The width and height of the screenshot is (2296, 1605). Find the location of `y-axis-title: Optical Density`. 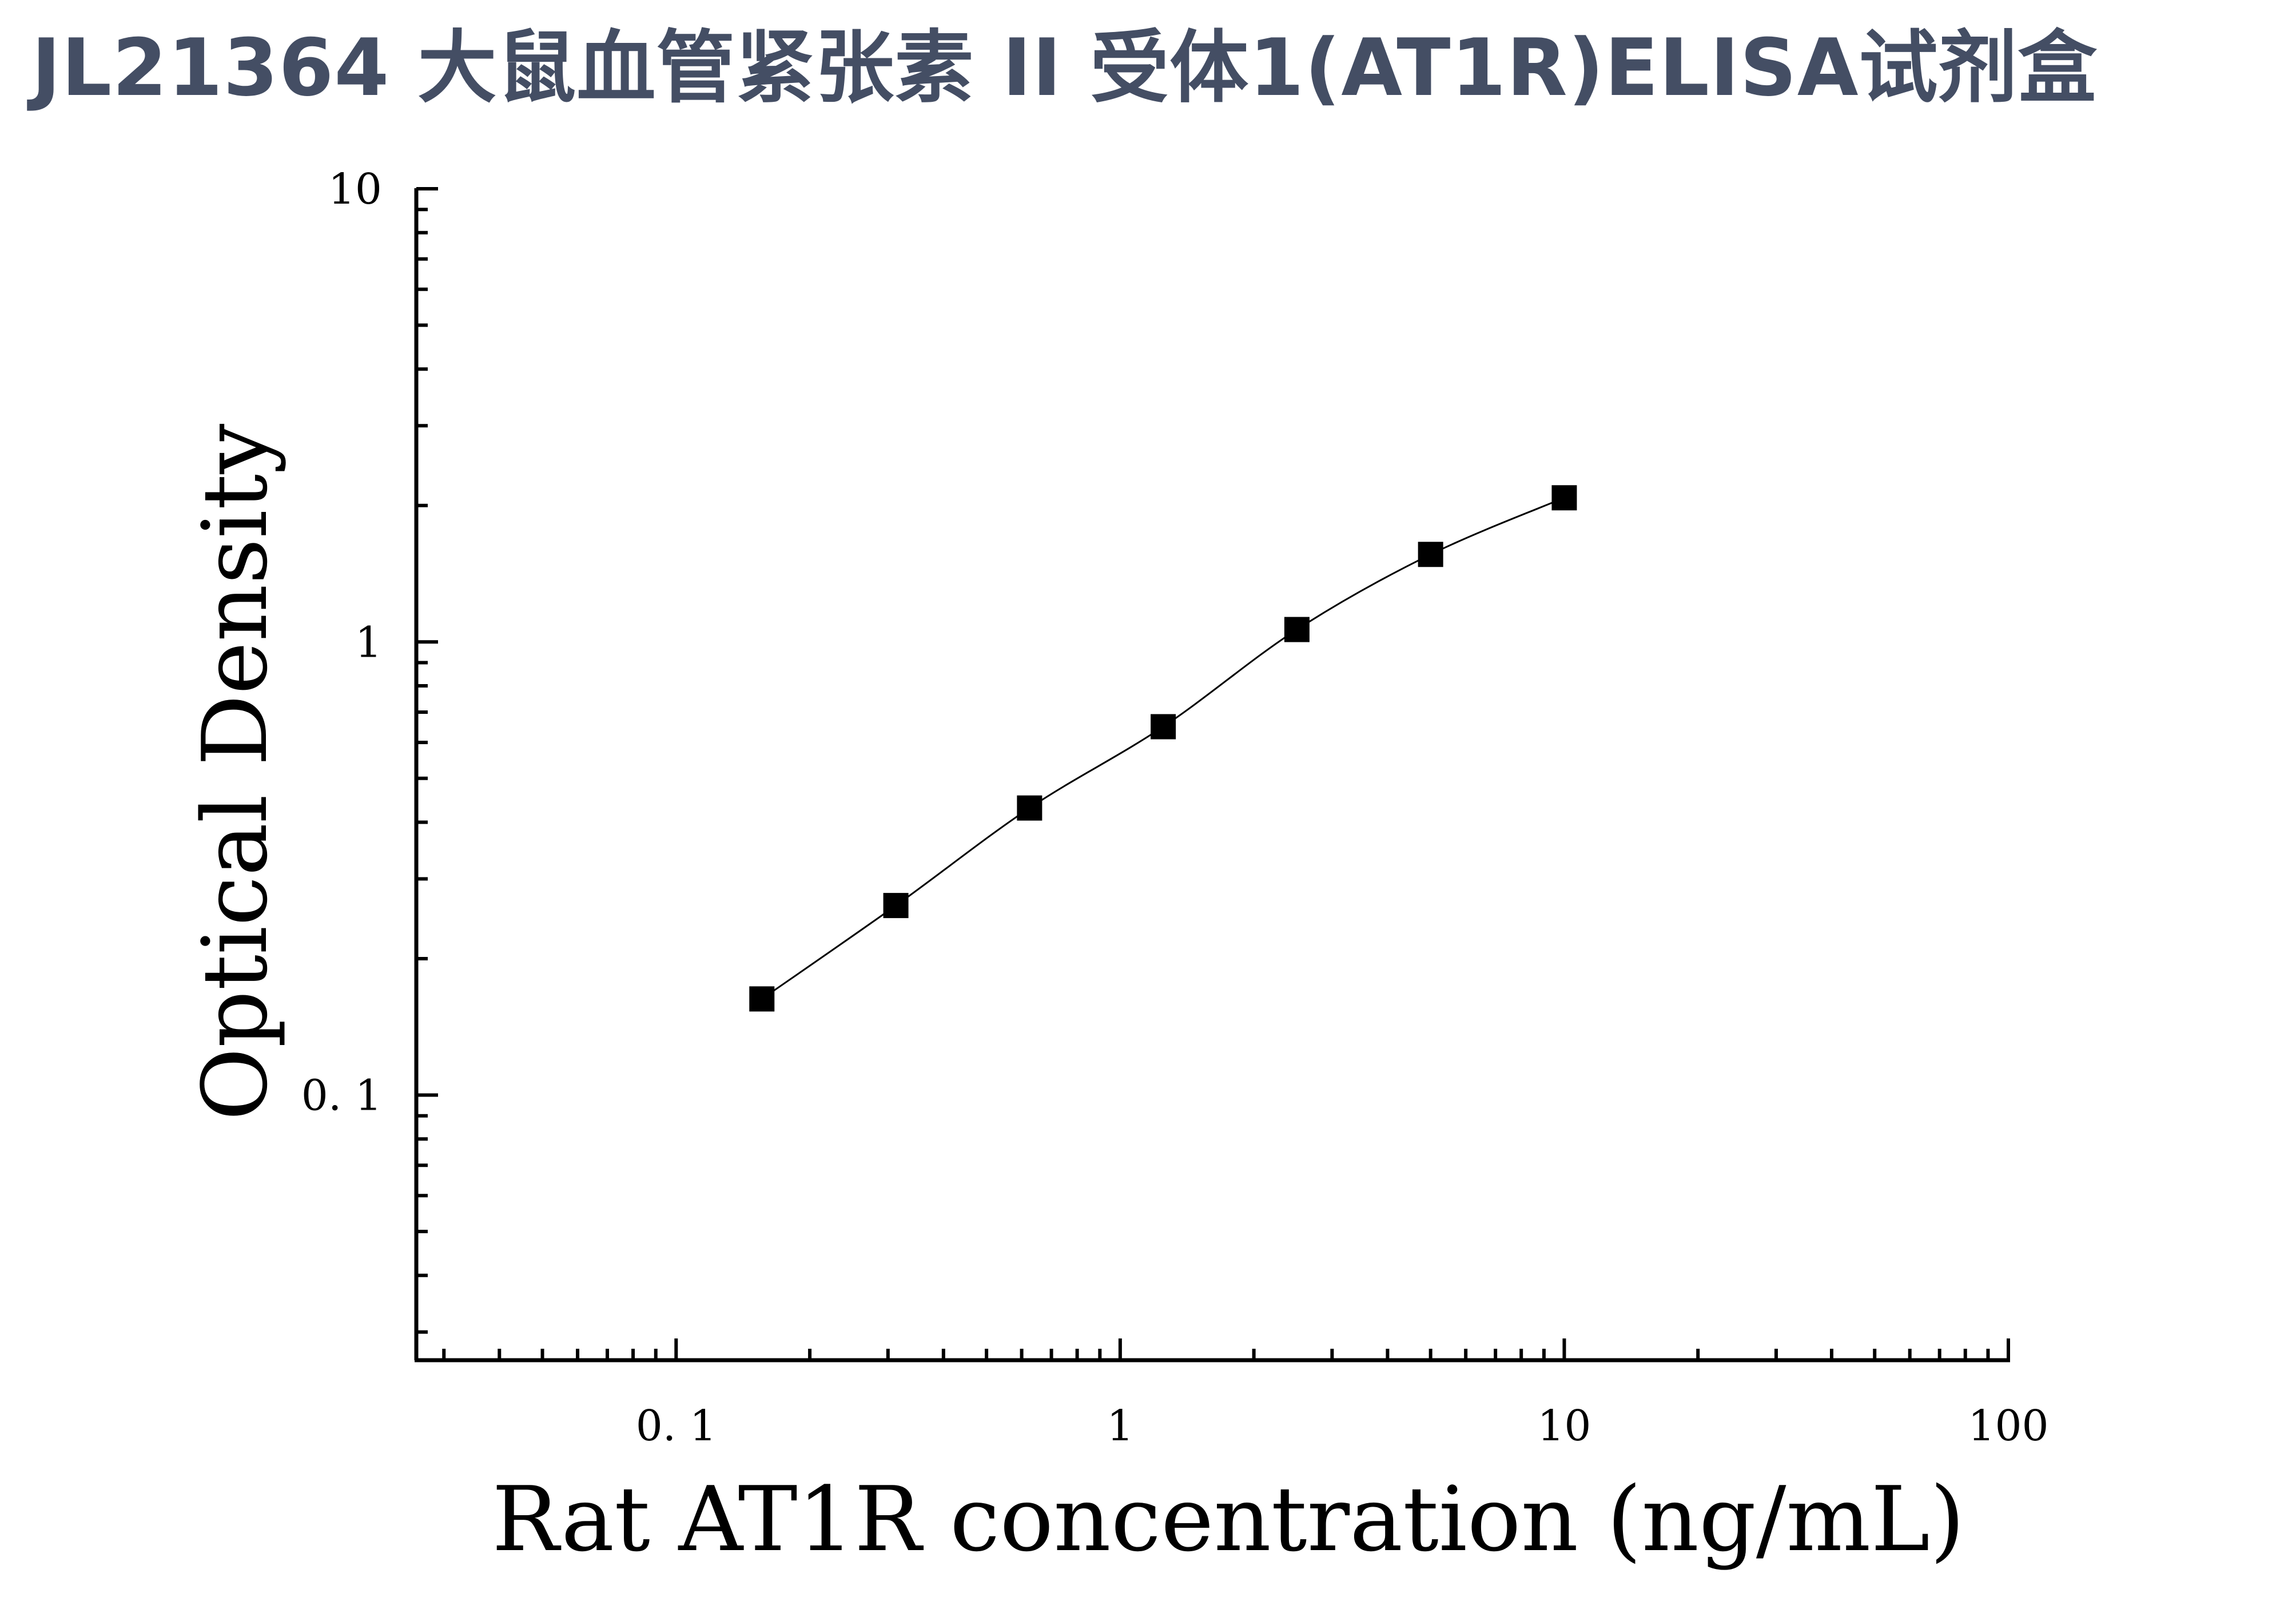

y-axis-title: Optical Density is located at coordinates (235, 772).